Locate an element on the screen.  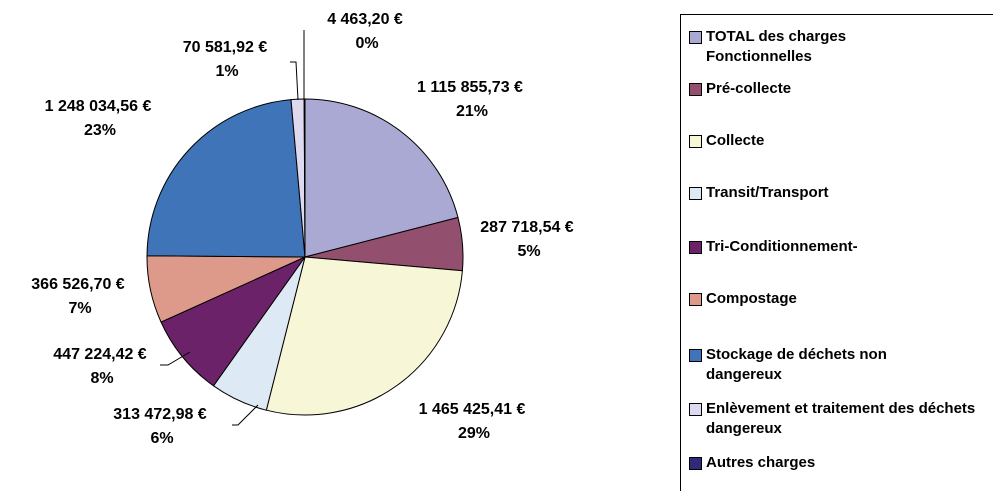
legend-entry: Tri-Conditionnement- is located at coordinates (797, 247).